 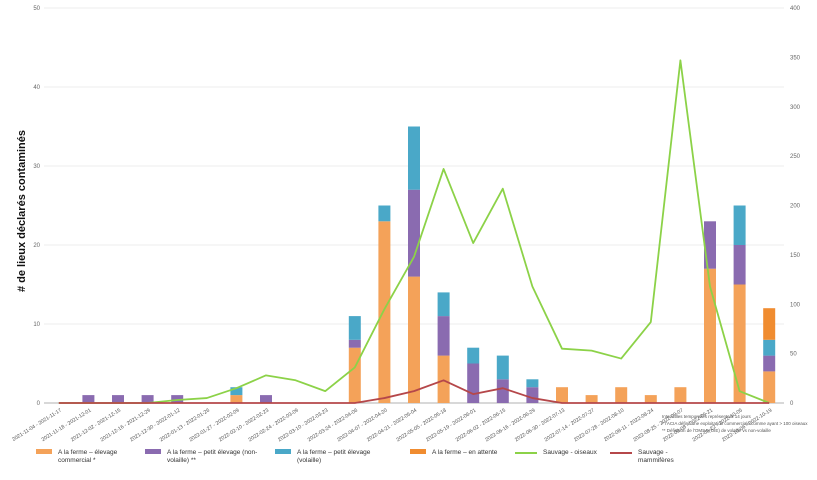 What do you see at coordinates (214, 426) in the screenshot?
I see `x-tick-label: 2022-01-27 - 2022-02-09` at bounding box center [214, 426].